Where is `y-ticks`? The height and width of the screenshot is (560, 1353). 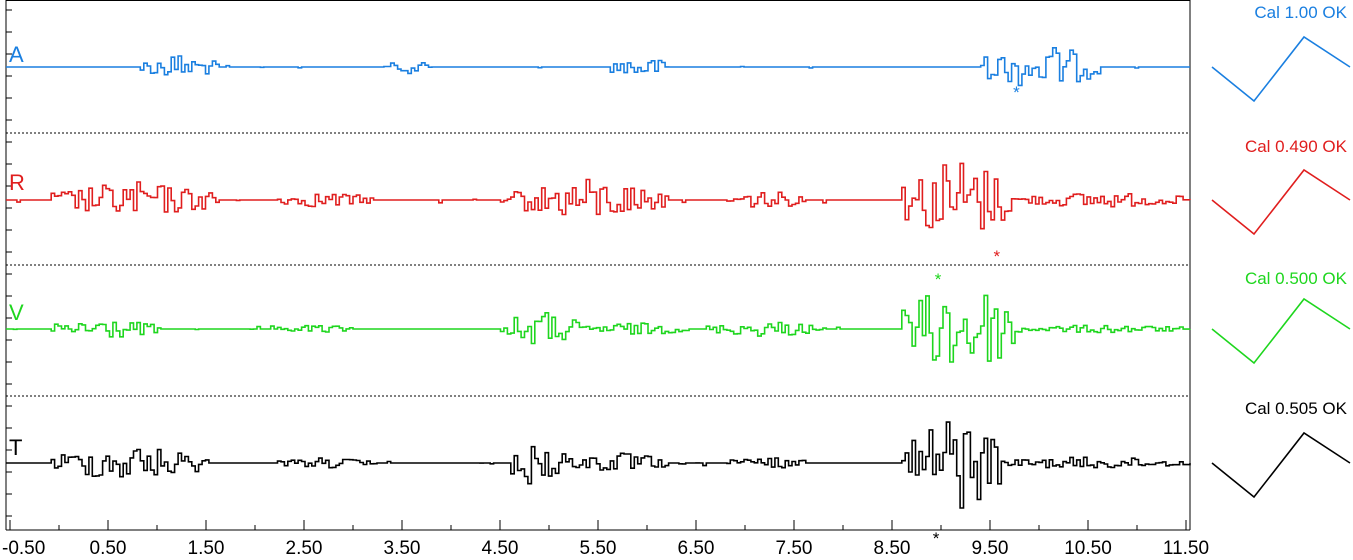 y-ticks is located at coordinates (9, 263).